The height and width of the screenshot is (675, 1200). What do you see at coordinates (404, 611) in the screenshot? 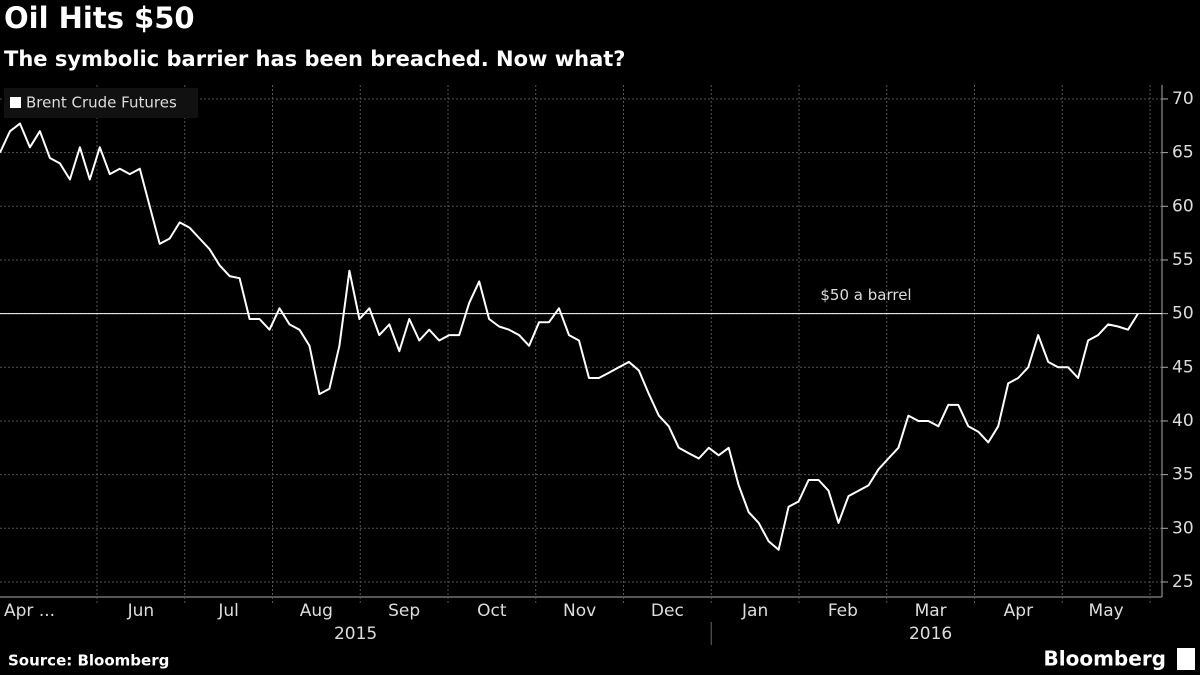
I see `x-tick-label: Sep` at bounding box center [404, 611].